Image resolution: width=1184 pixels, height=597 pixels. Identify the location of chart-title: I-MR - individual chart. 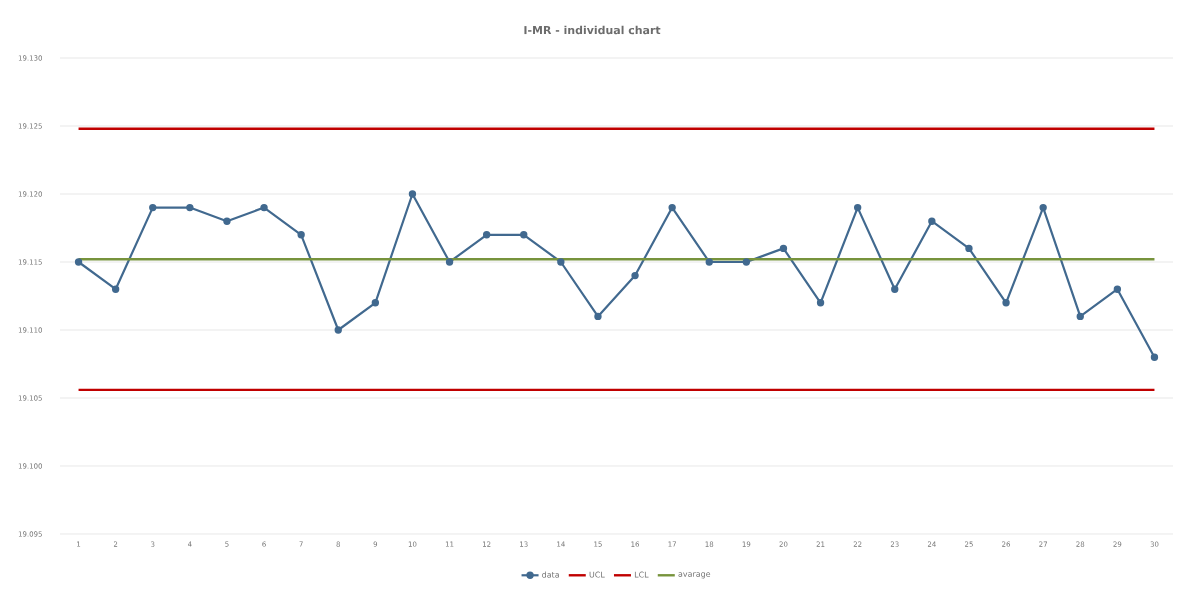
(592, 30).